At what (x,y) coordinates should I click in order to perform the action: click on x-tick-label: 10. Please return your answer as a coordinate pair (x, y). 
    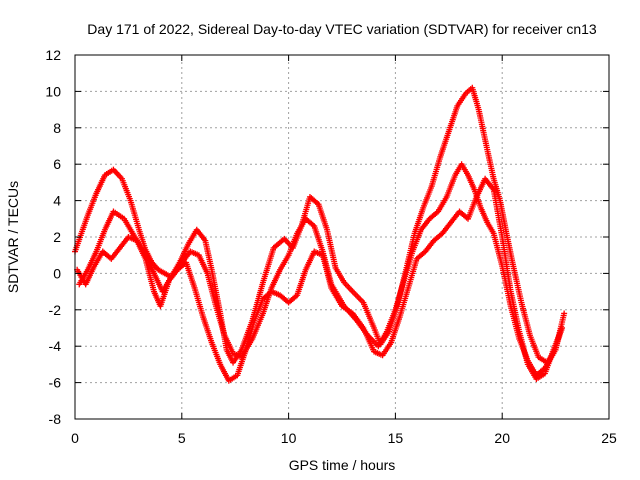
    Looking at the image, I should click on (289, 438).